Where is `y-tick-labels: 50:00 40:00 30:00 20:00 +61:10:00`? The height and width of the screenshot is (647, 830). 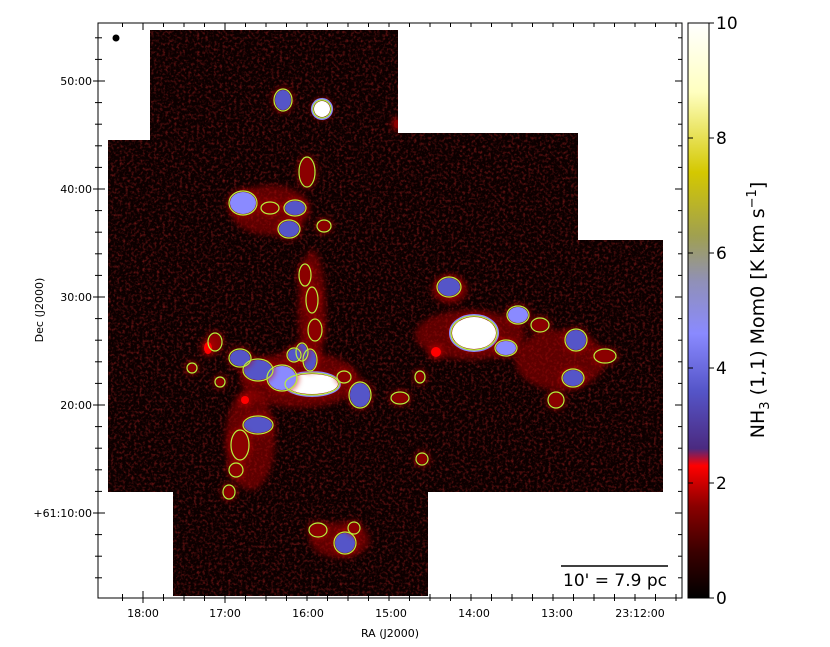 y-tick-labels: 50:00 40:00 30:00 20:00 +61:10:00 is located at coordinates (62, 297).